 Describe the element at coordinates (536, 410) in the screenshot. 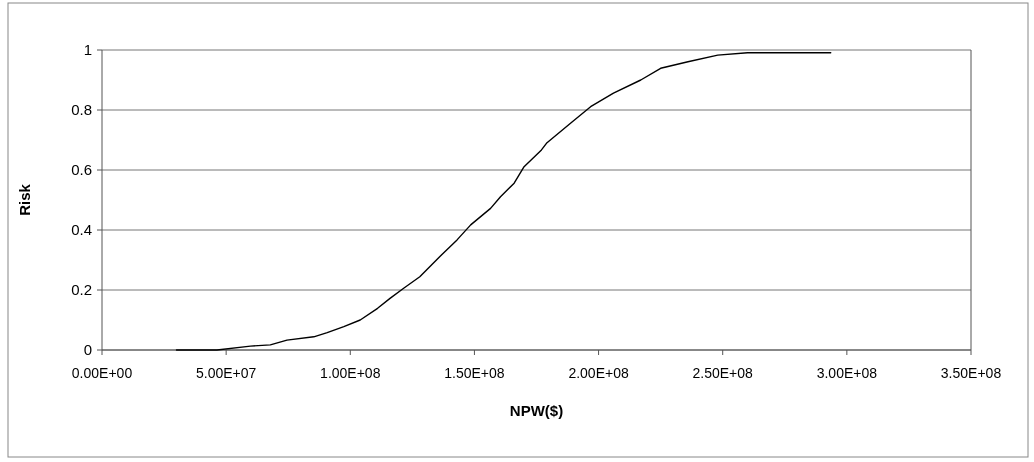

I see `x-axis-title: NPW($)` at that location.